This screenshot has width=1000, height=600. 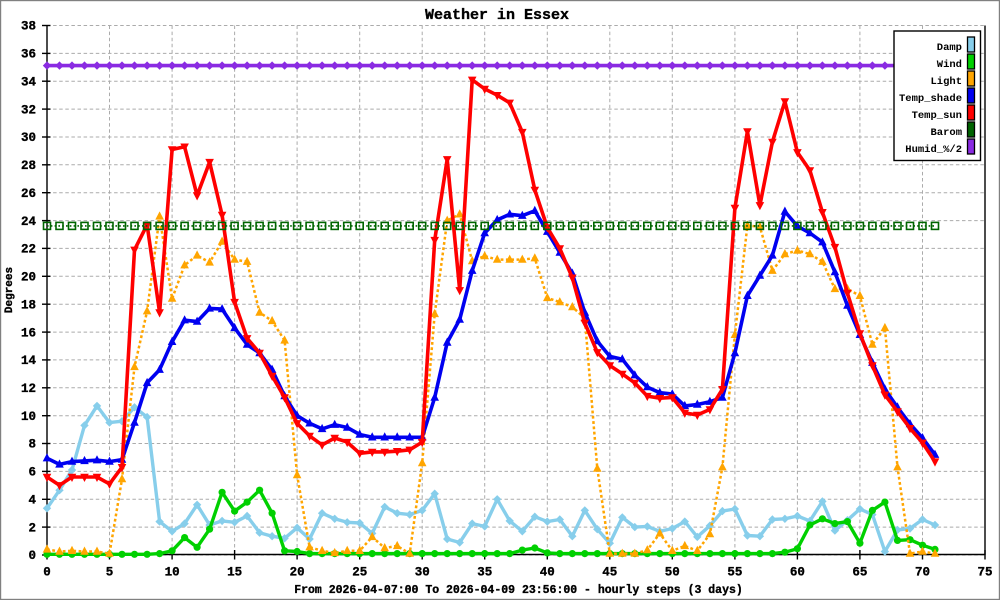 What do you see at coordinates (32, 445) in the screenshot?
I see `svg-text: 8` at bounding box center [32, 445].